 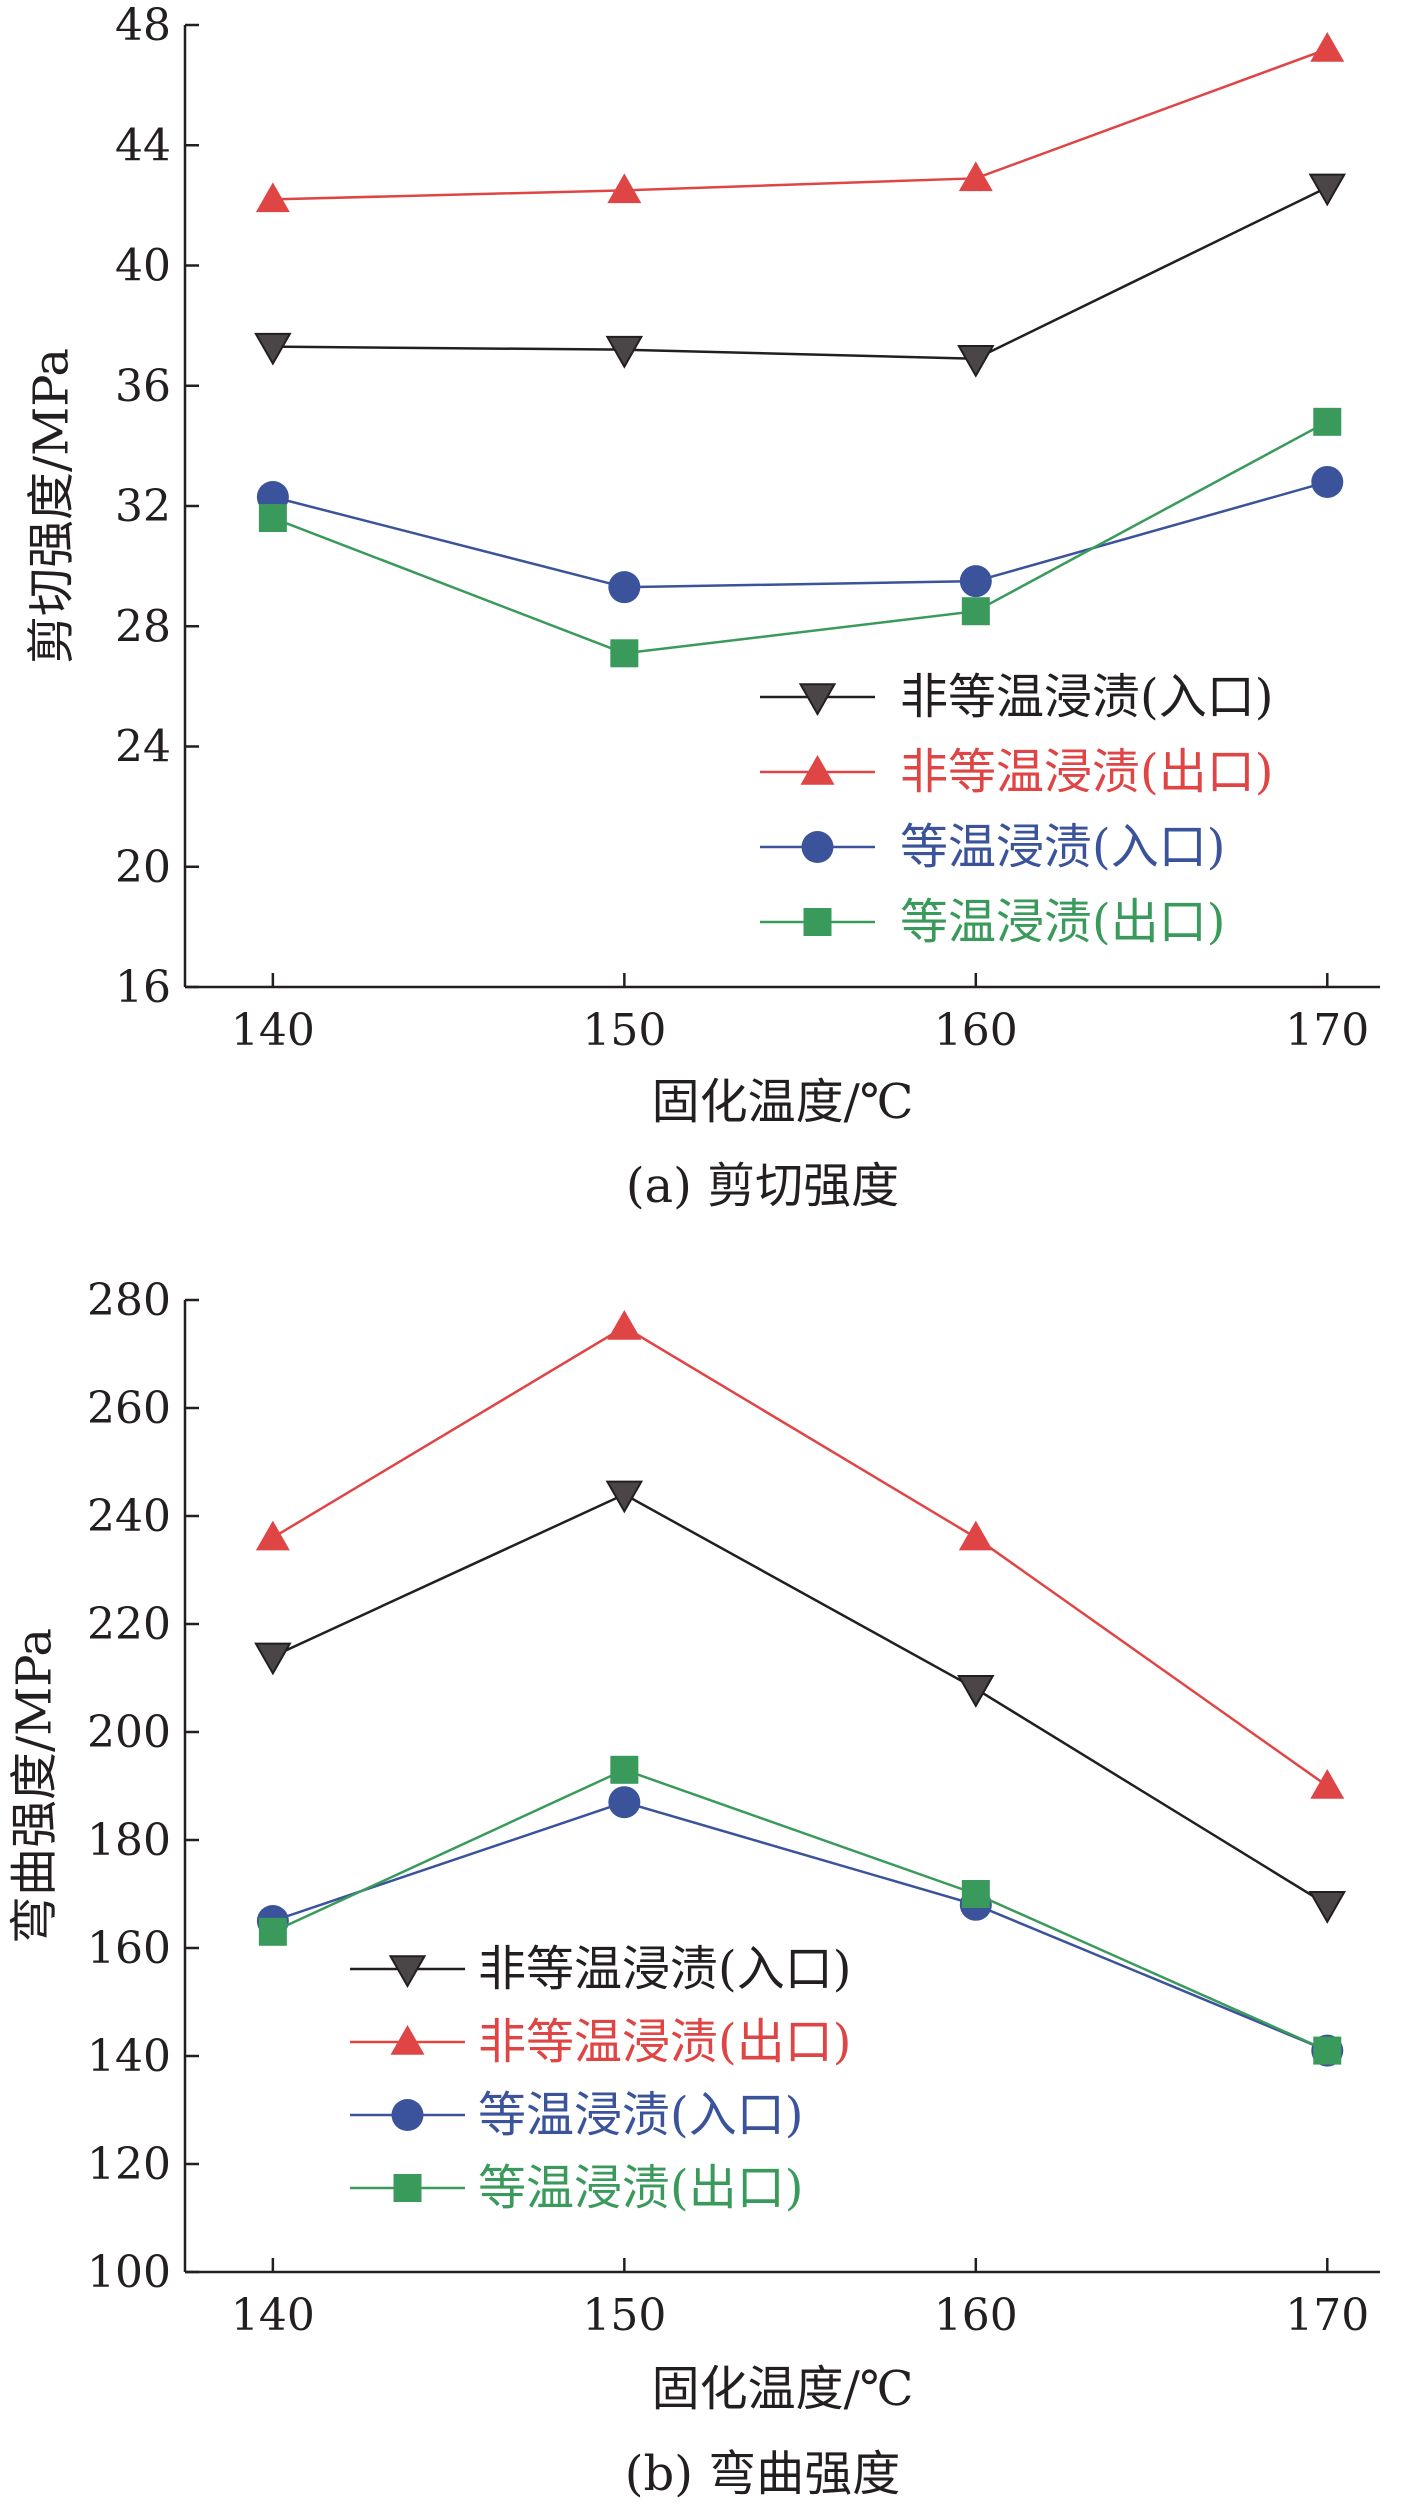 I want to click on y-tick-label: 16, so click(x=143, y=987).